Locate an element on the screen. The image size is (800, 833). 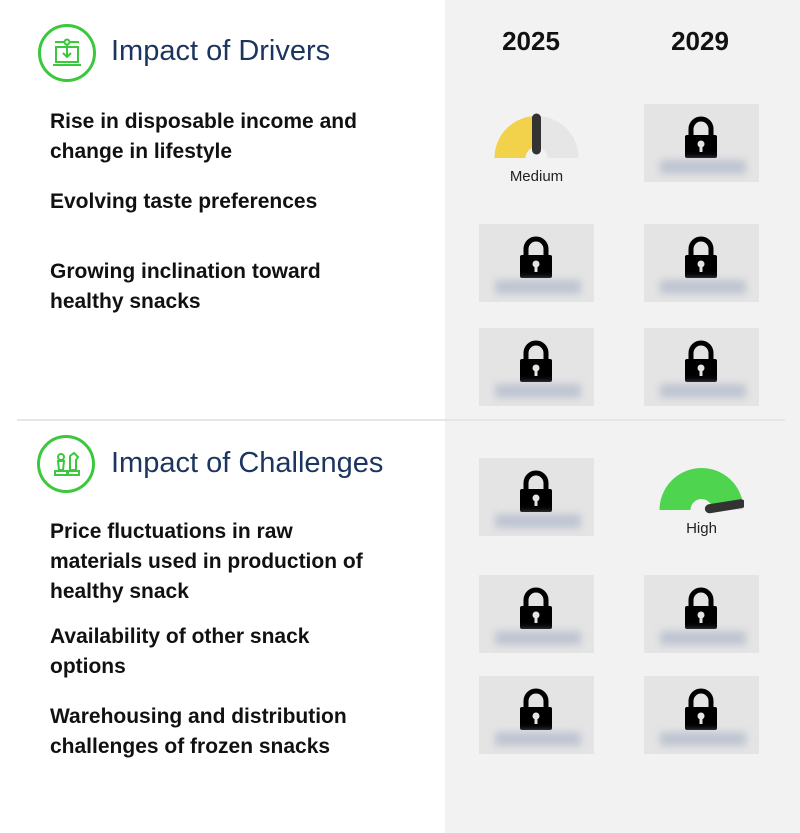
gauge-label: High is located at coordinates (701, 528).